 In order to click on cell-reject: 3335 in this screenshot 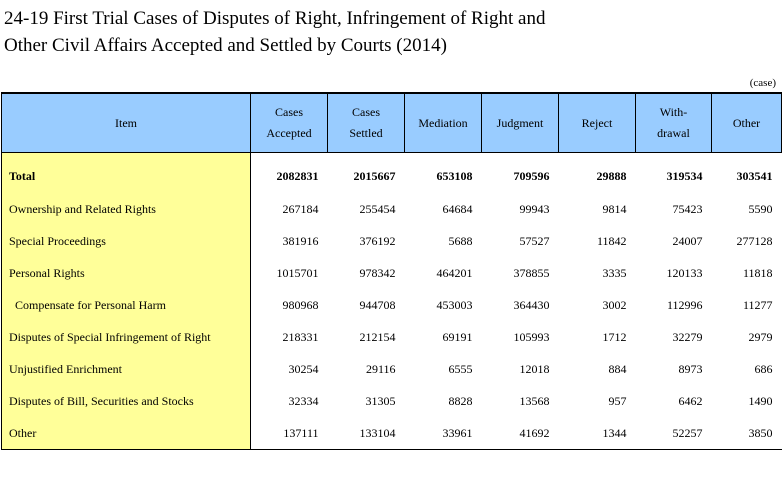, I will do `click(614, 272)`.